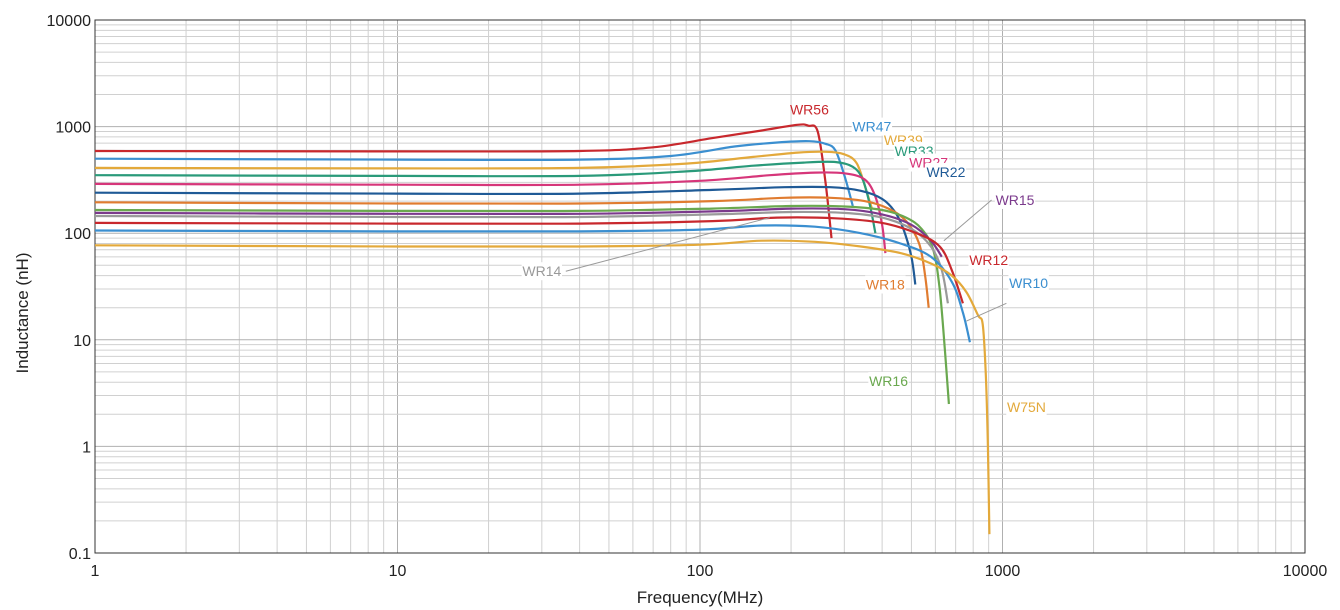 This screenshot has width=1340, height=610. What do you see at coordinates (667, 244) in the screenshot?
I see `series-wr14-leader` at bounding box center [667, 244].